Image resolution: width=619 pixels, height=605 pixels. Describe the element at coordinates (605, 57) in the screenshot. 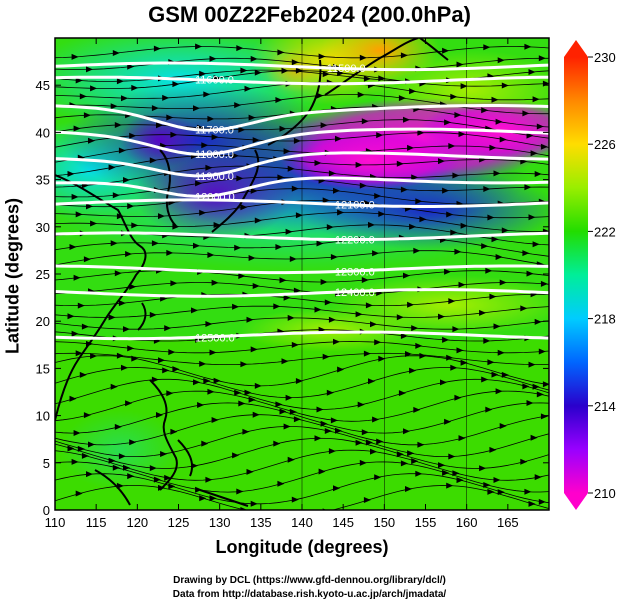

I see `colorbar-tick-label: 230` at that location.